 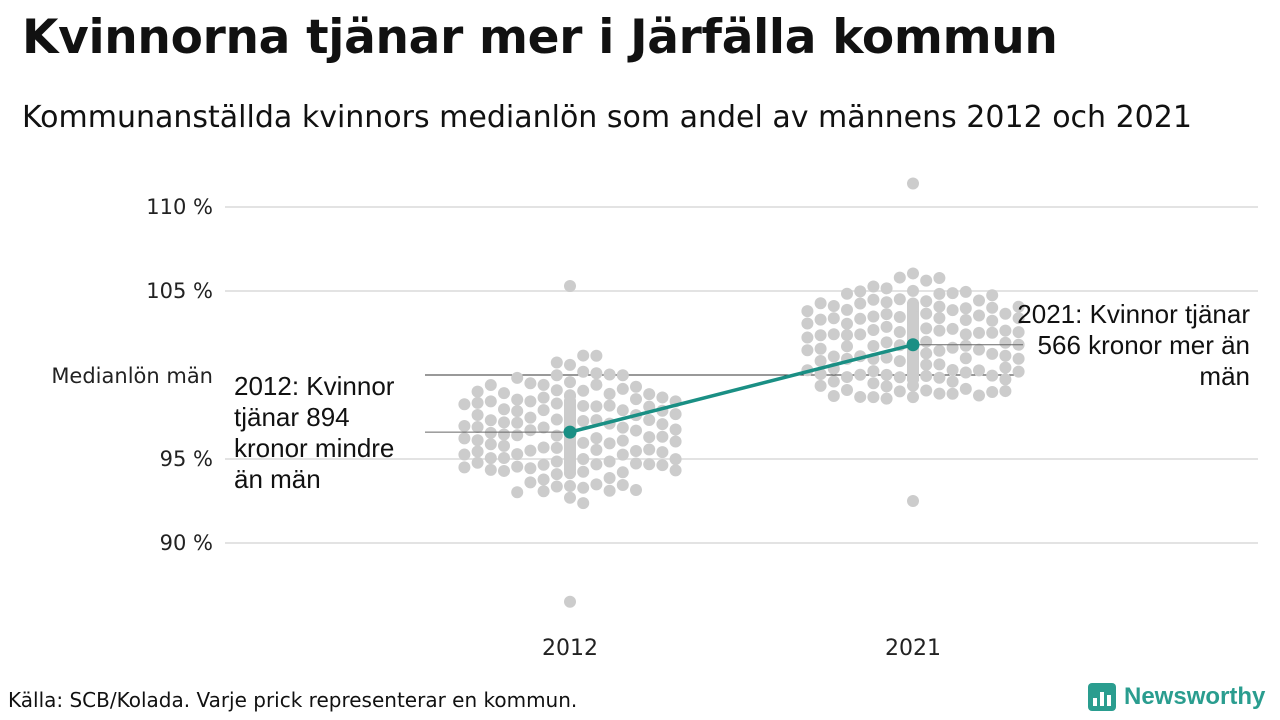 I want to click on brand-name: Newsworthy, so click(x=1195, y=696).